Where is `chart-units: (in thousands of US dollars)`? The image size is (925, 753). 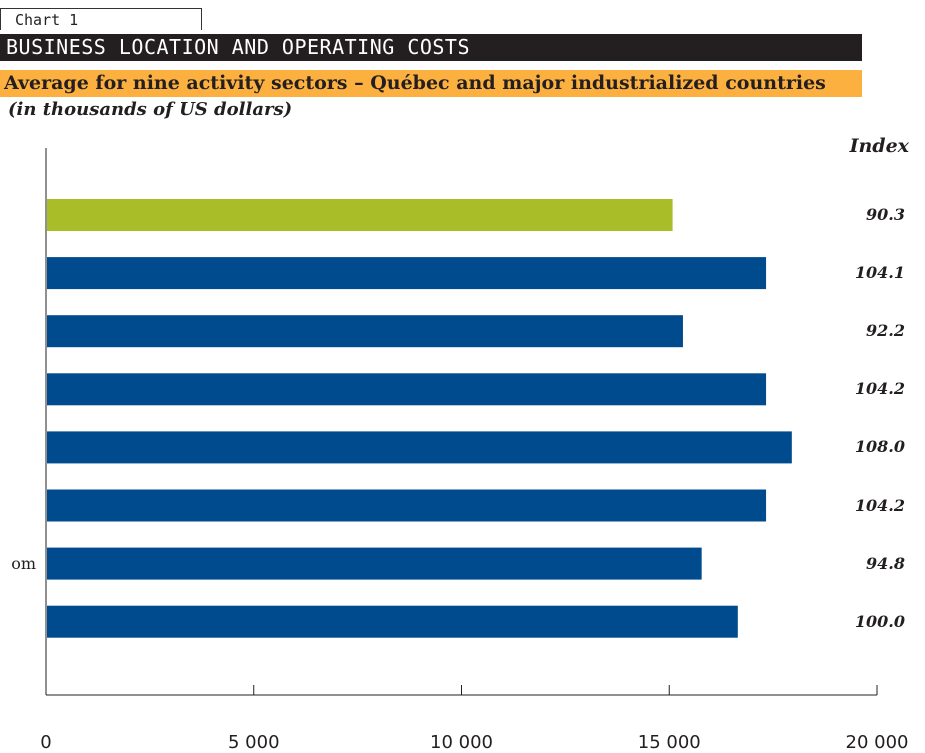
chart-units: (in thousands of US dollars) is located at coordinates (150, 109).